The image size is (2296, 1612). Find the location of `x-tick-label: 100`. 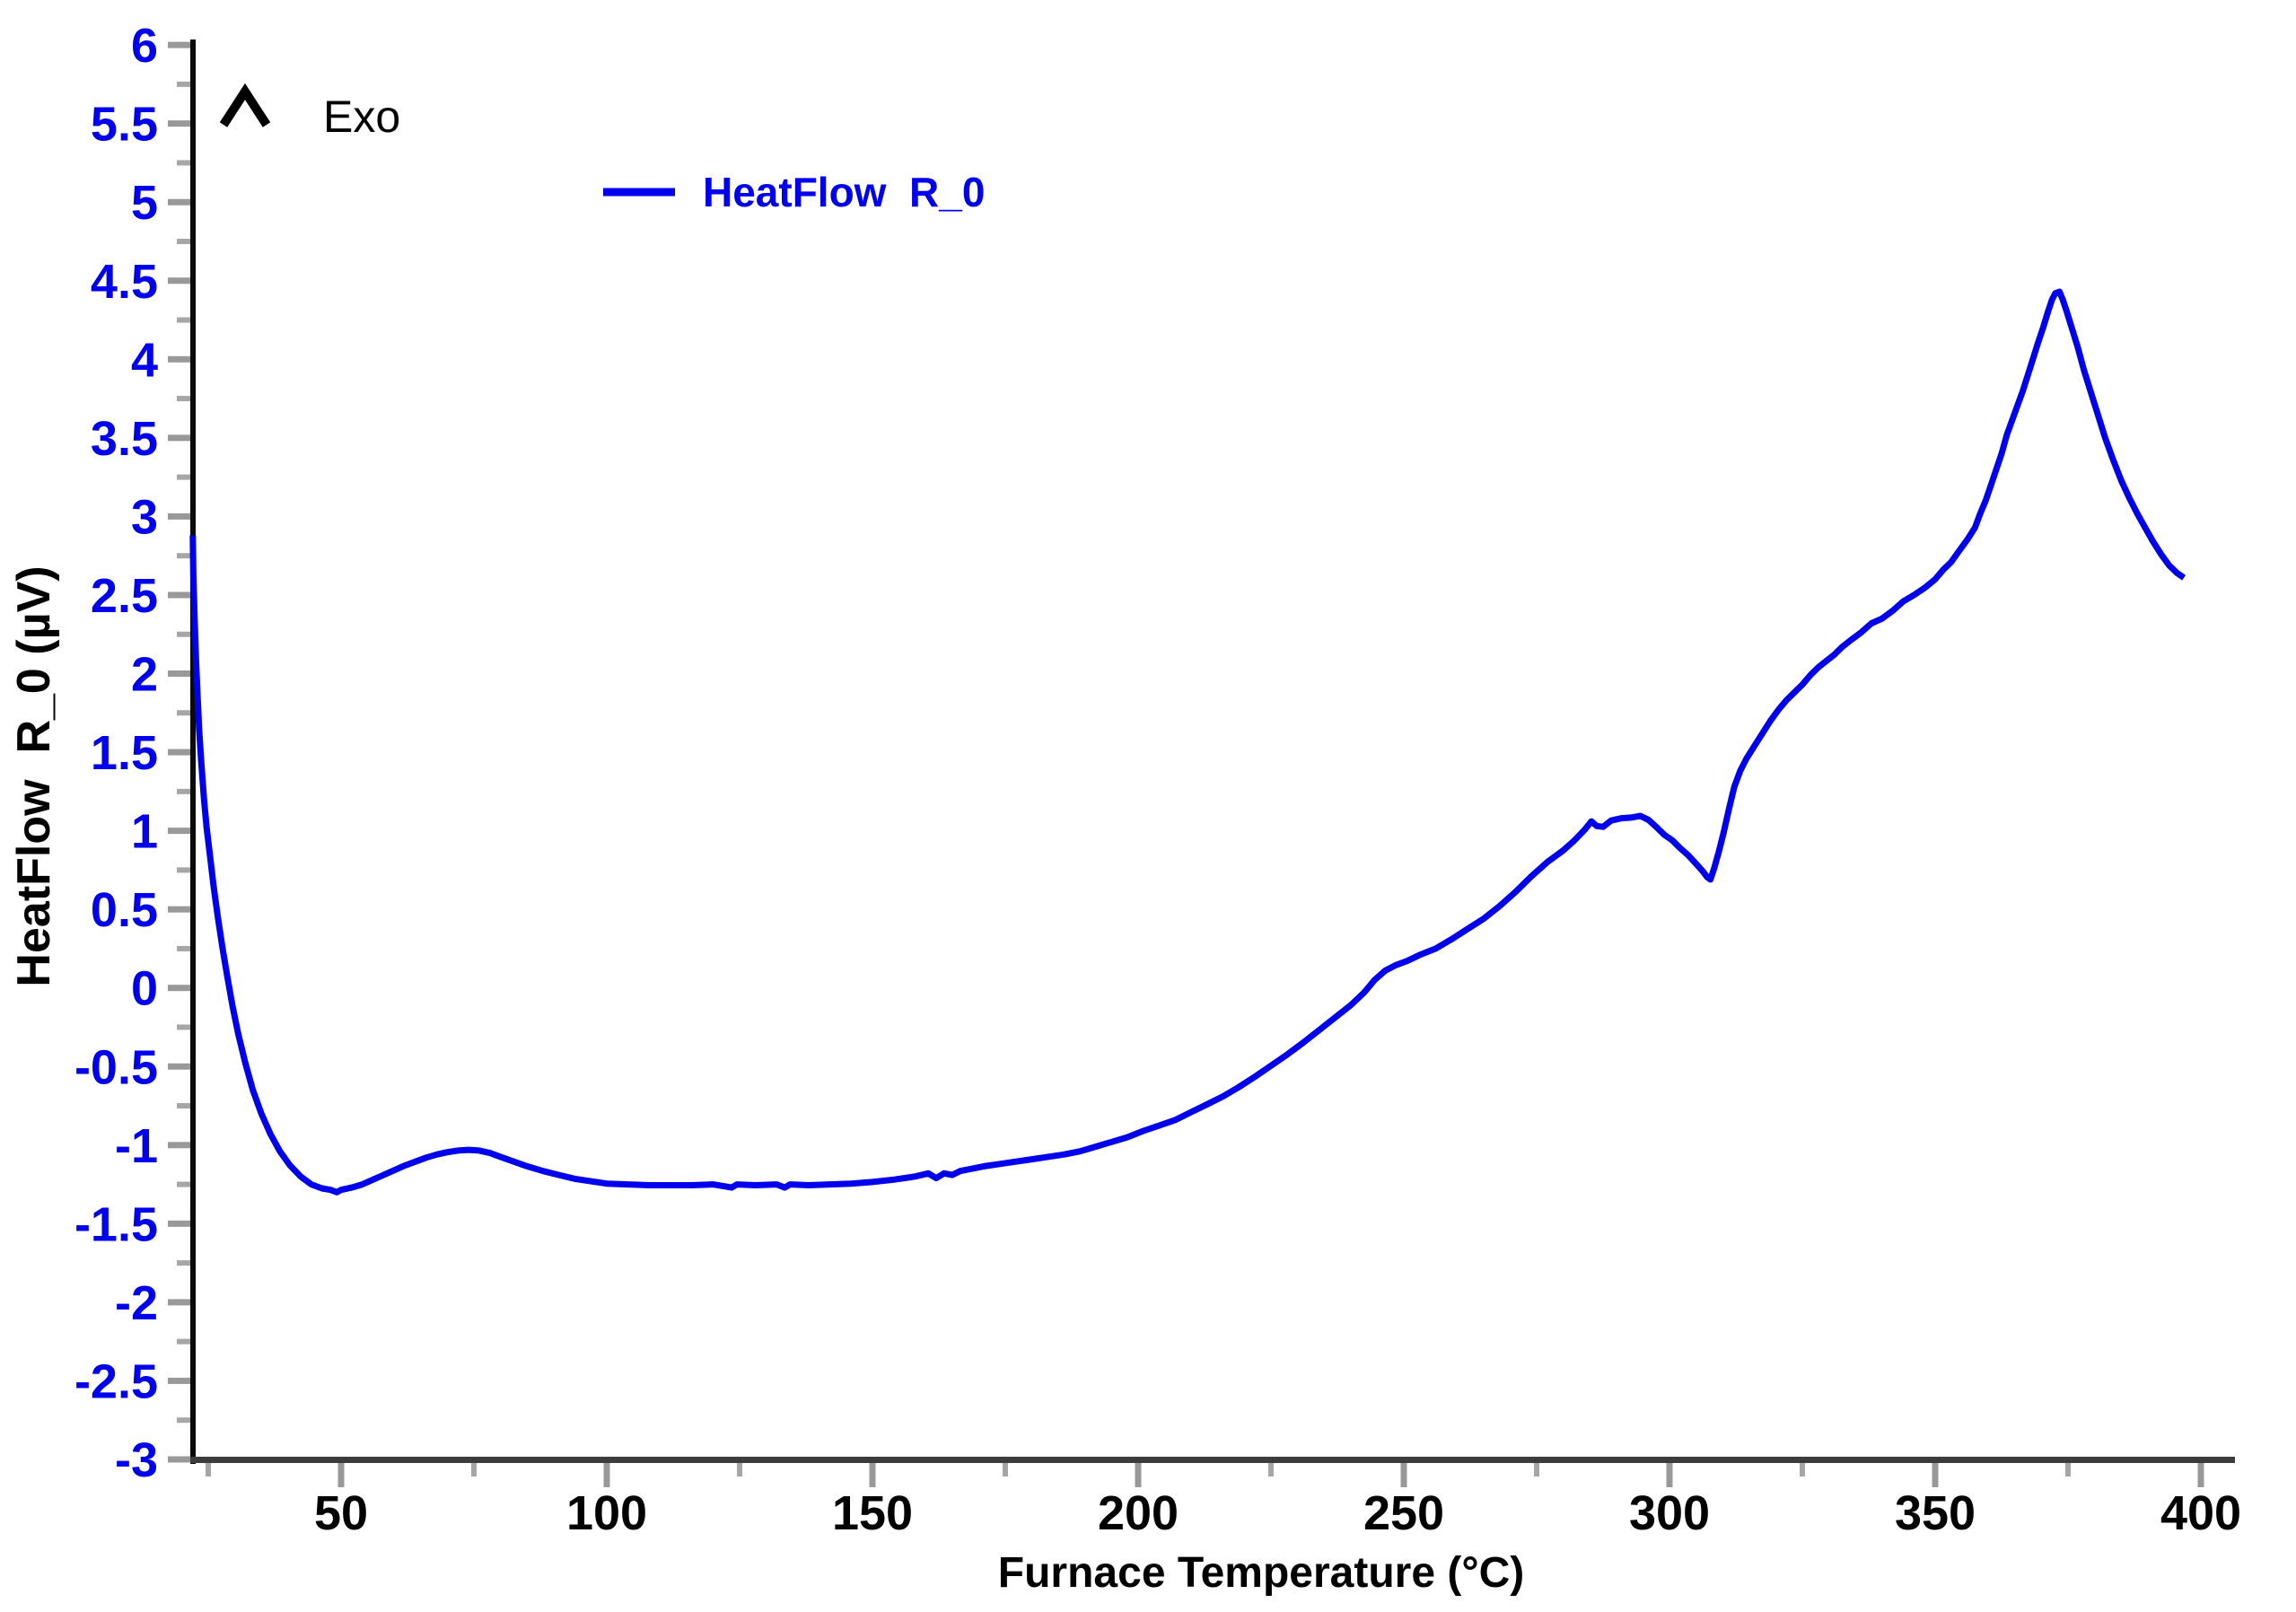

x-tick-label: 100 is located at coordinates (606, 1513).